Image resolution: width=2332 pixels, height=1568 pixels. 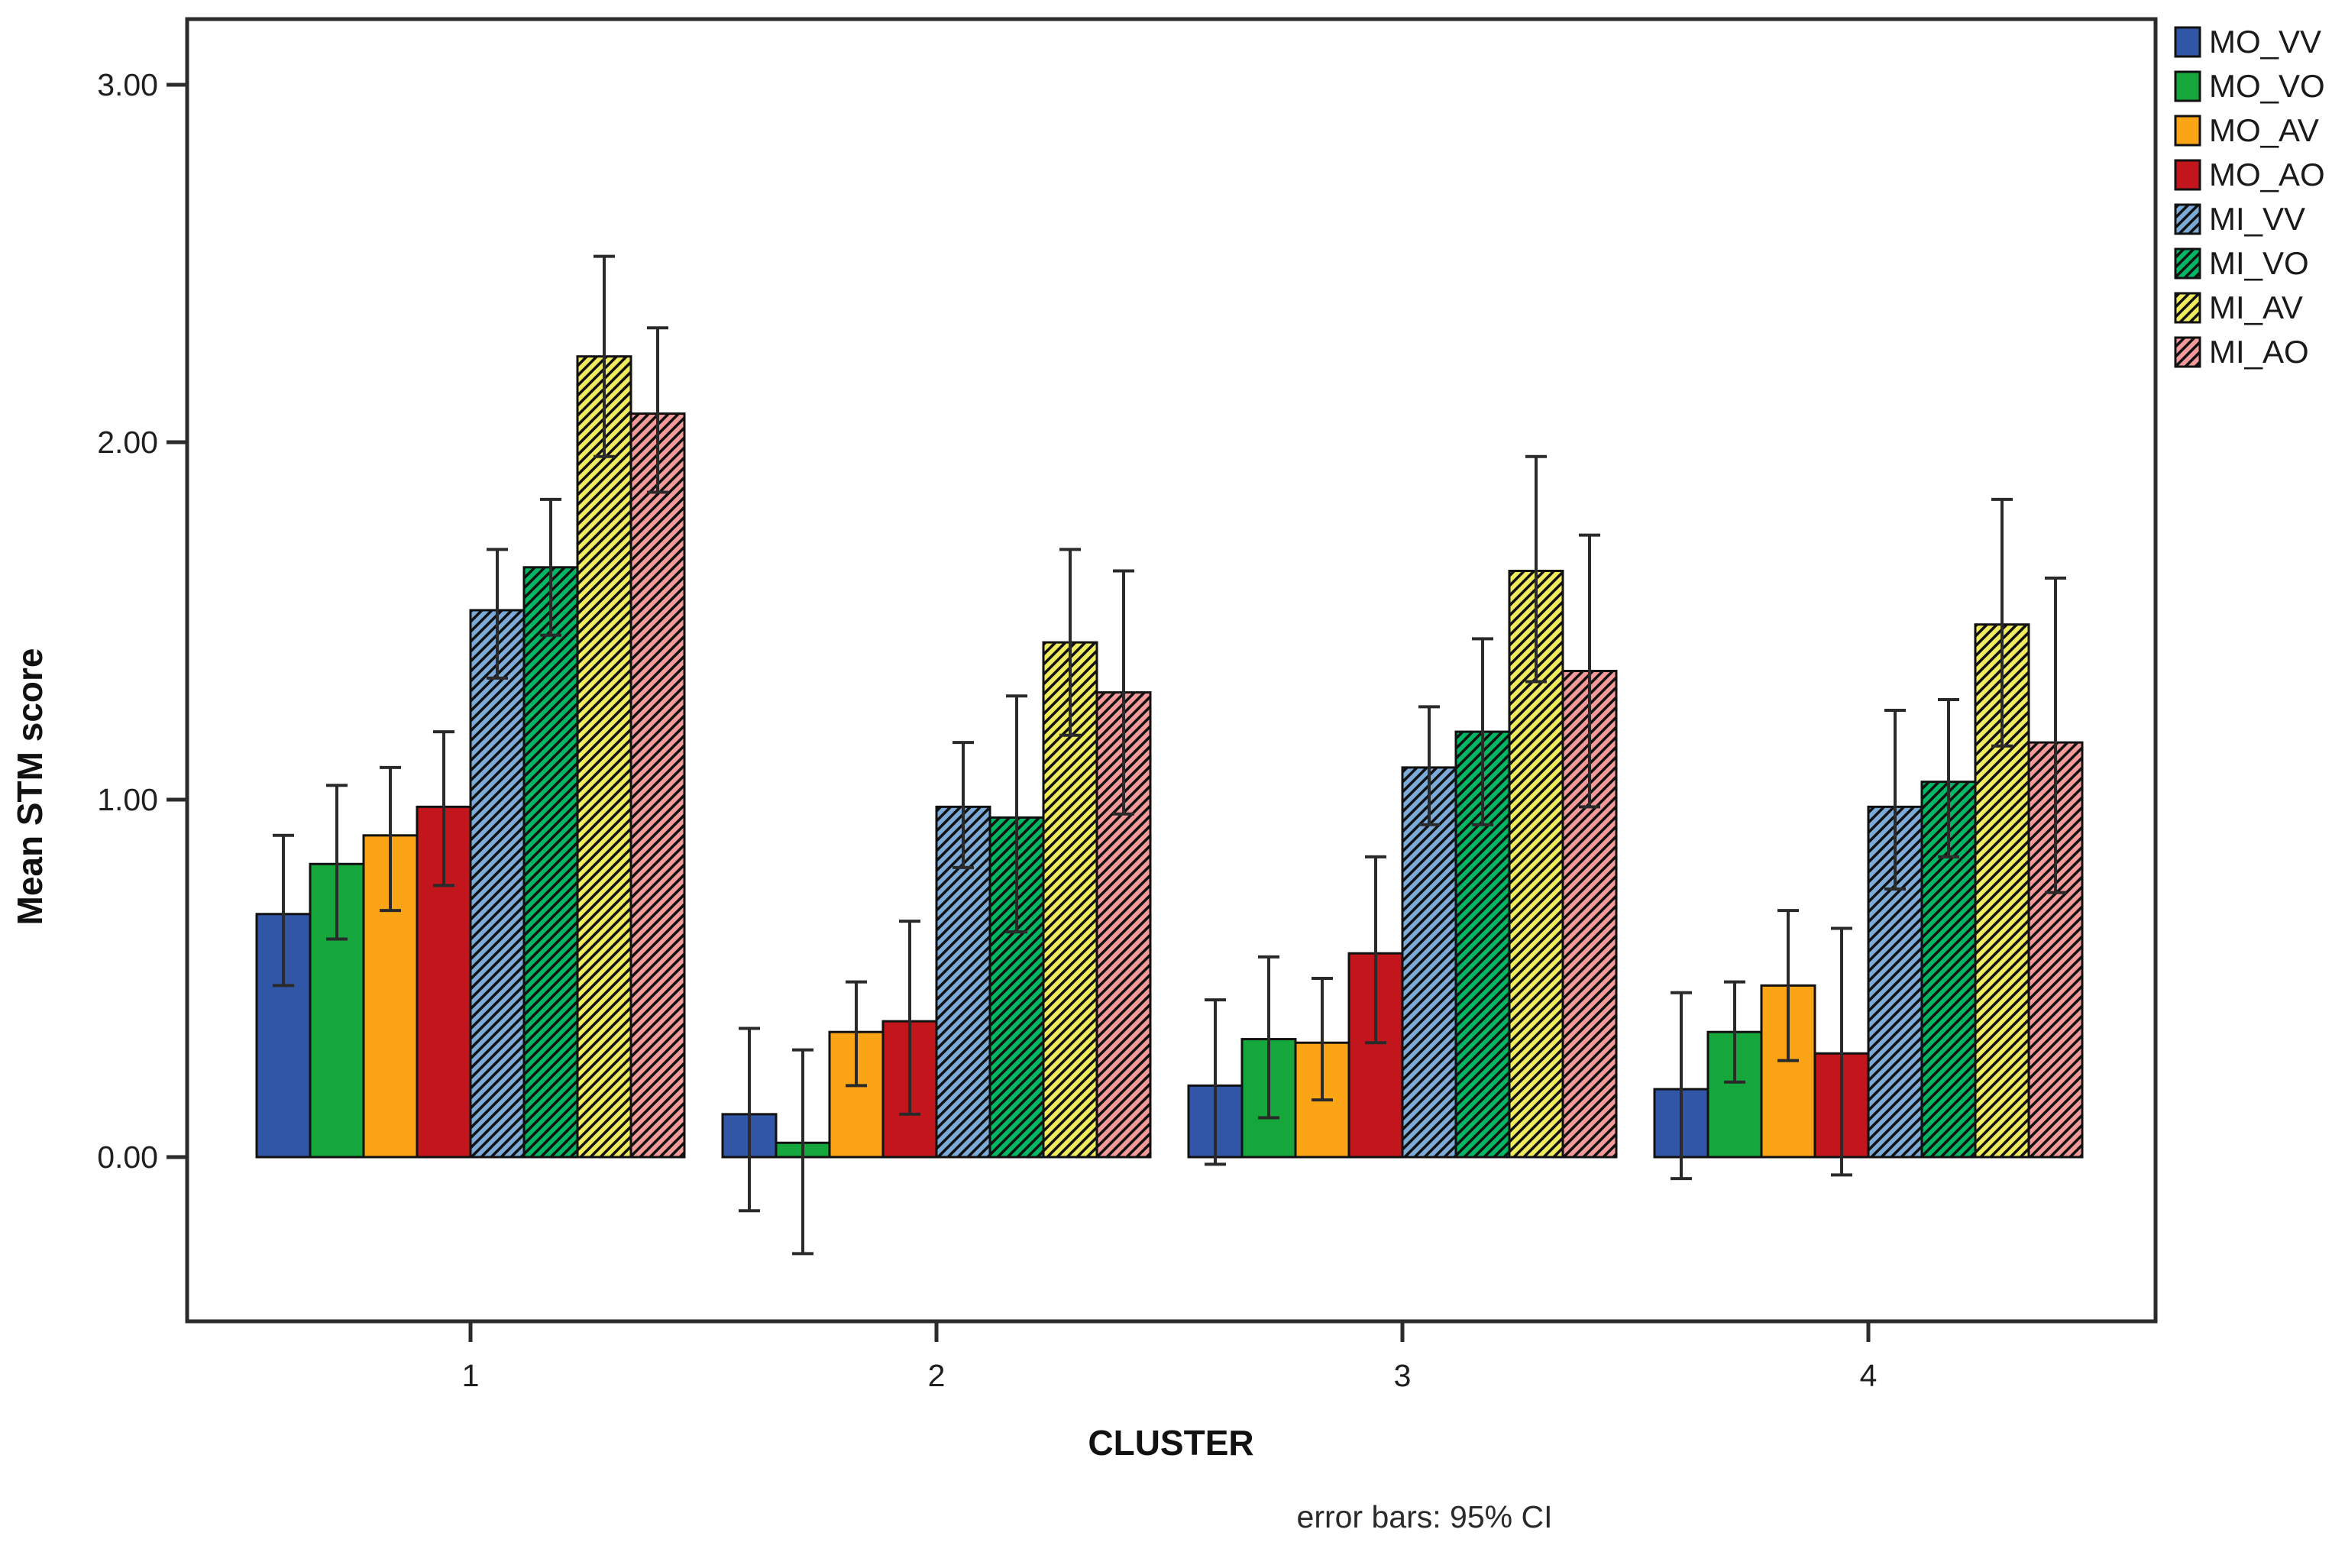 I want to click on legend-item-MO_VO: MO_VO, so click(x=2249, y=86).